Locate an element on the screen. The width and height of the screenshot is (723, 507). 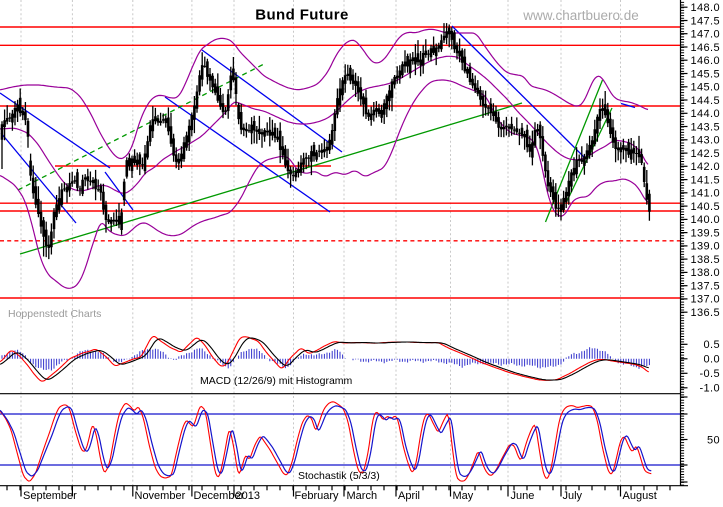
svg-text: April is located at coordinates (409, 496).